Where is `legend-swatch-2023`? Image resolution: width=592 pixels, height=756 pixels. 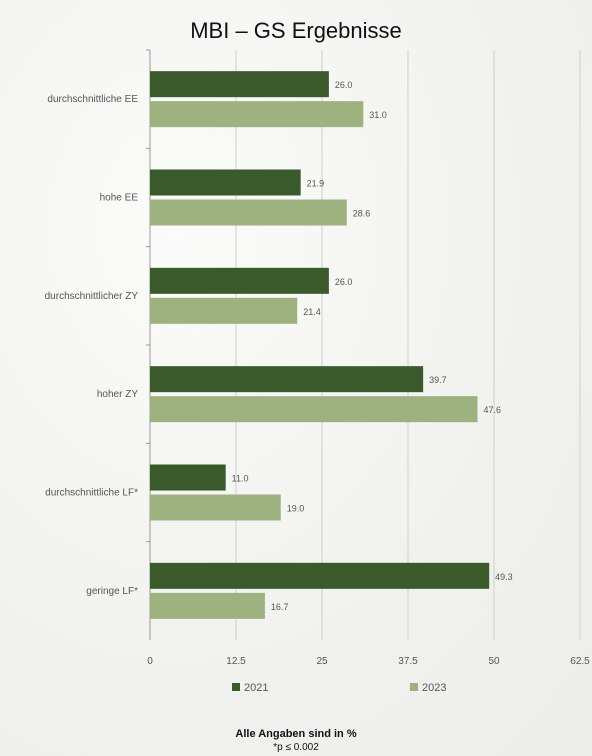 legend-swatch-2023 is located at coordinates (414, 687).